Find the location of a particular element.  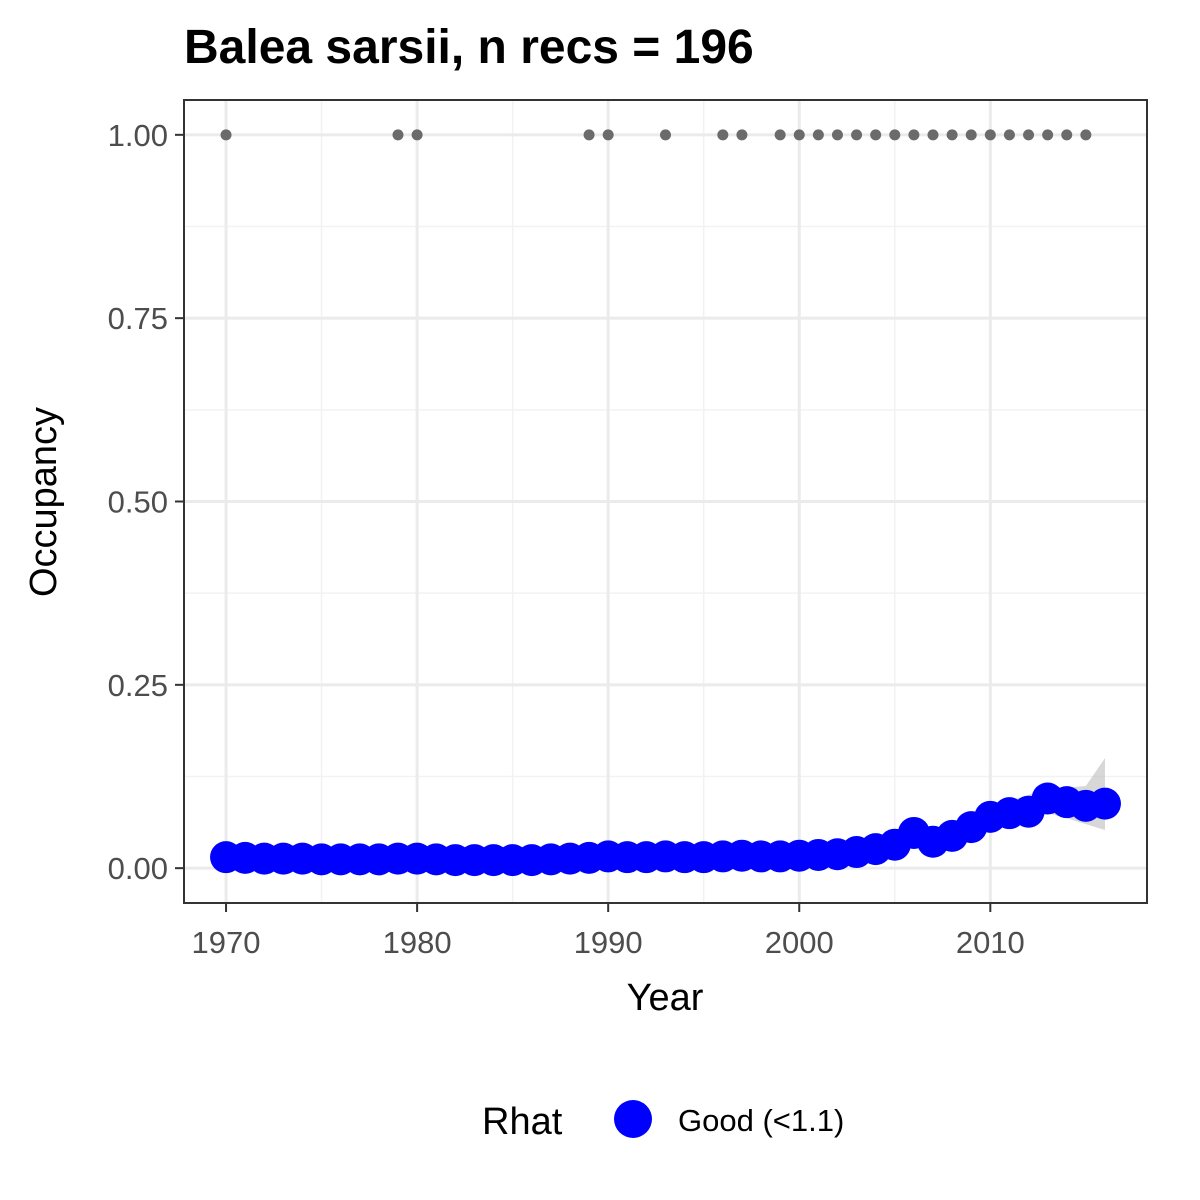

y-tick-label: 1.00 is located at coordinates (138, 135).